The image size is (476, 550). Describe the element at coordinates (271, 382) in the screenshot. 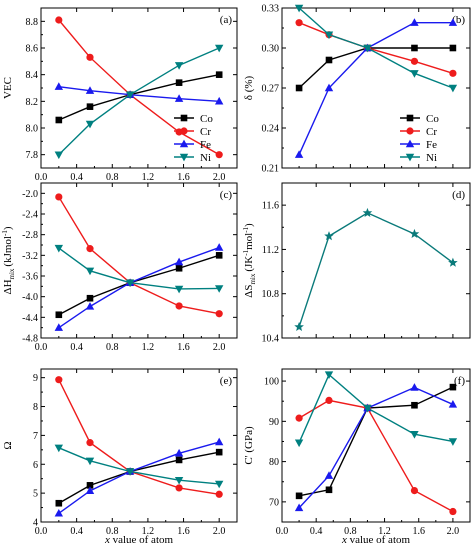

I see `y-tick-label: 100` at that location.